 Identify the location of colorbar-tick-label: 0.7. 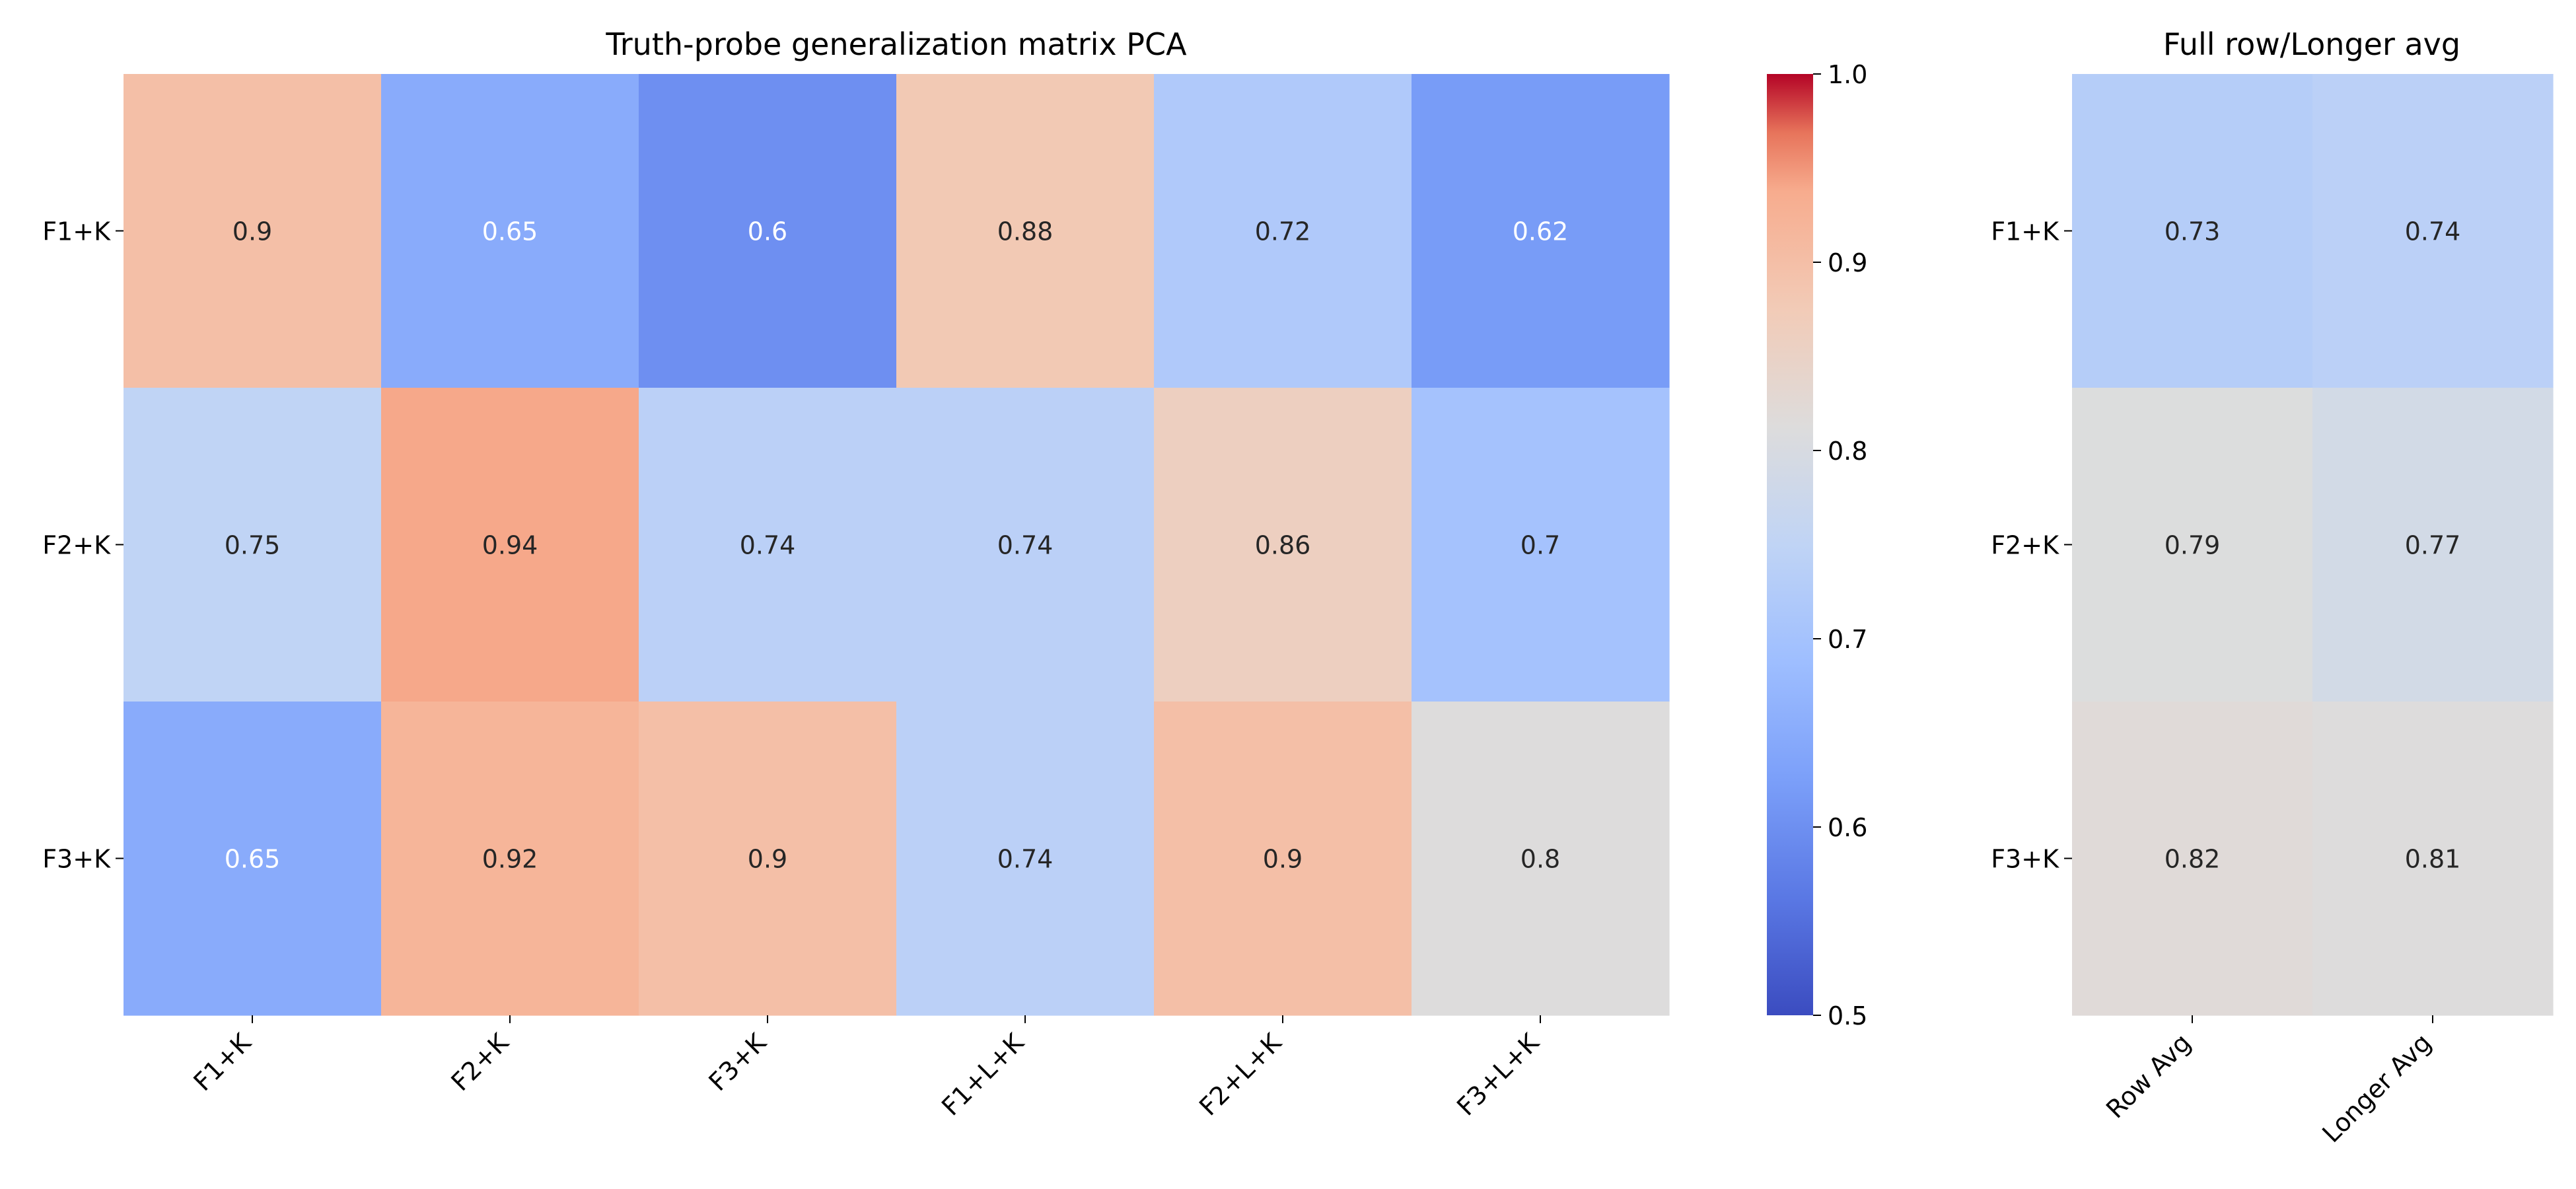
(1848, 639).